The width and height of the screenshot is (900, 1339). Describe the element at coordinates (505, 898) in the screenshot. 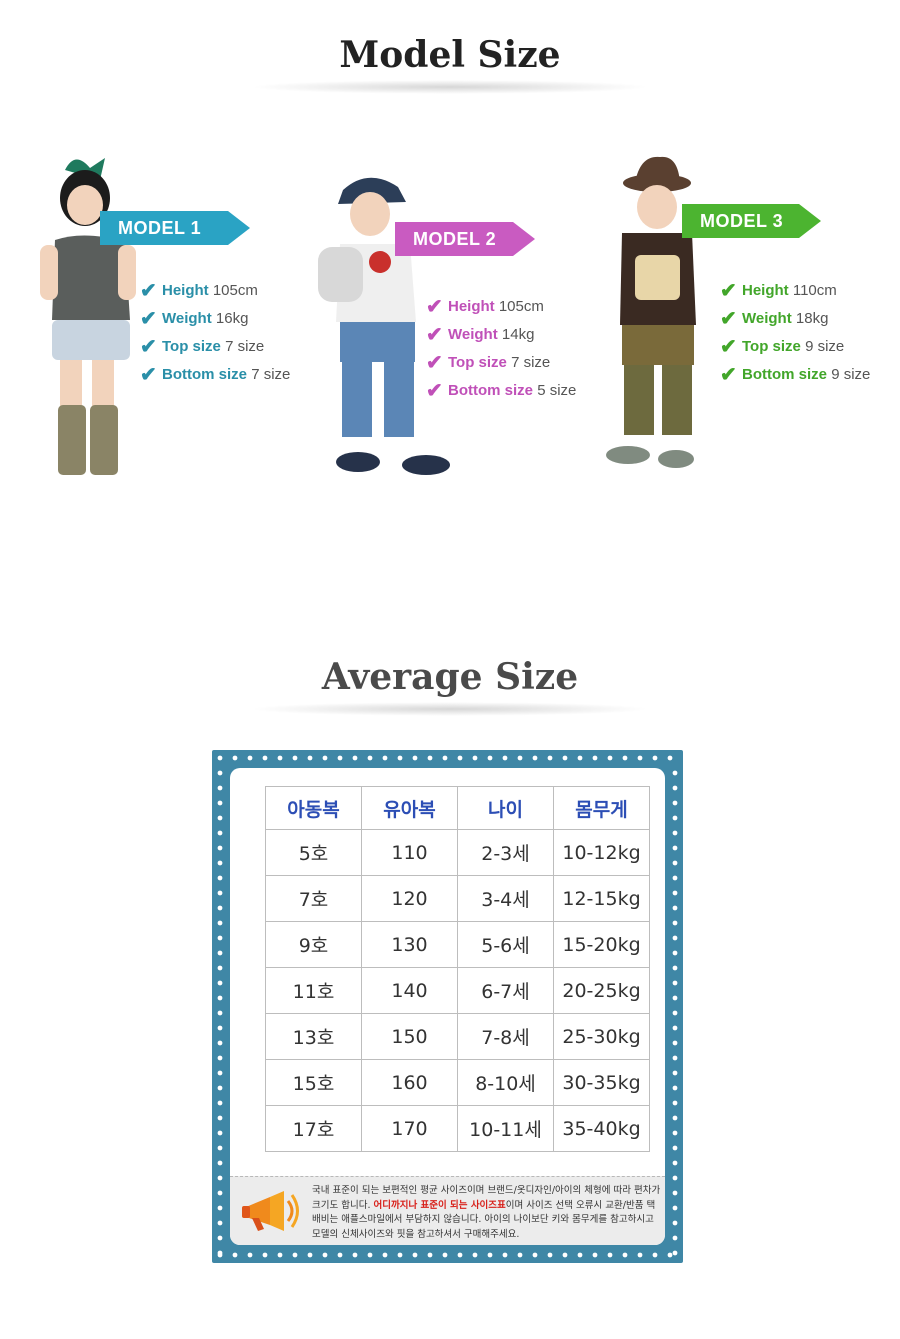

I see `cell: 3-4세` at that location.